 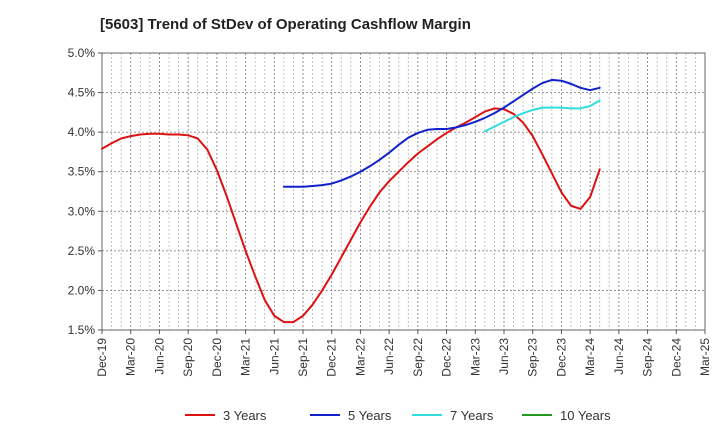 I want to click on y-tick-label: 5.0%, so click(x=82, y=53).